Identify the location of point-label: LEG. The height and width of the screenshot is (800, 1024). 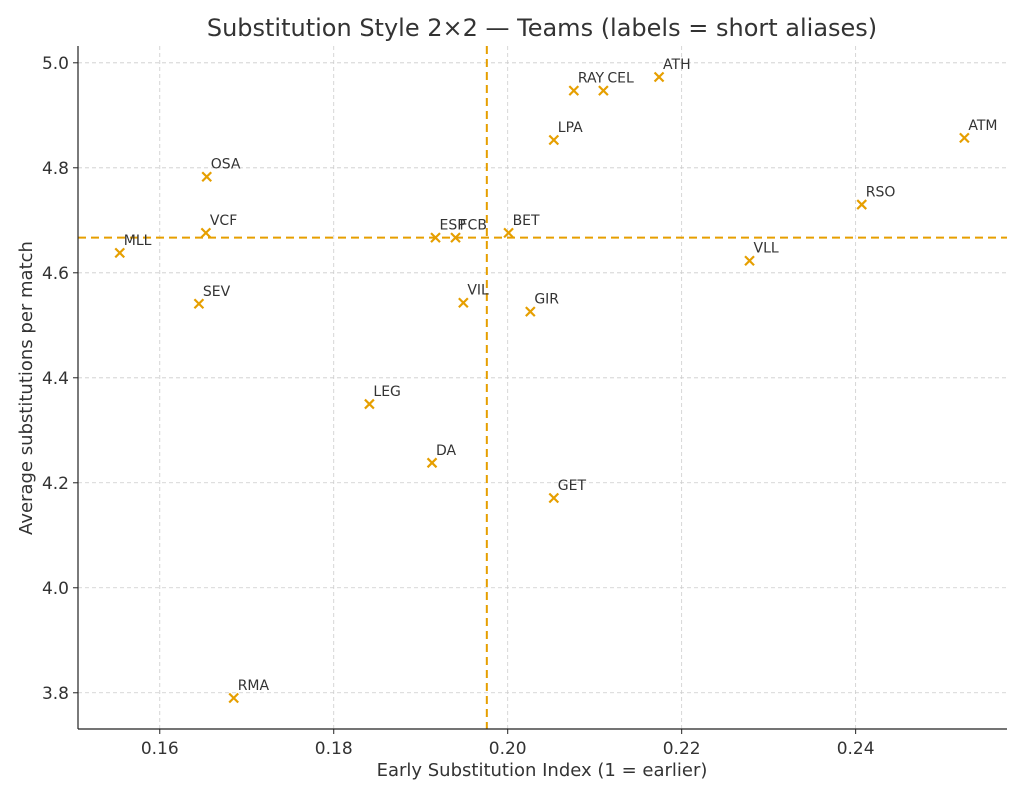
(387, 392).